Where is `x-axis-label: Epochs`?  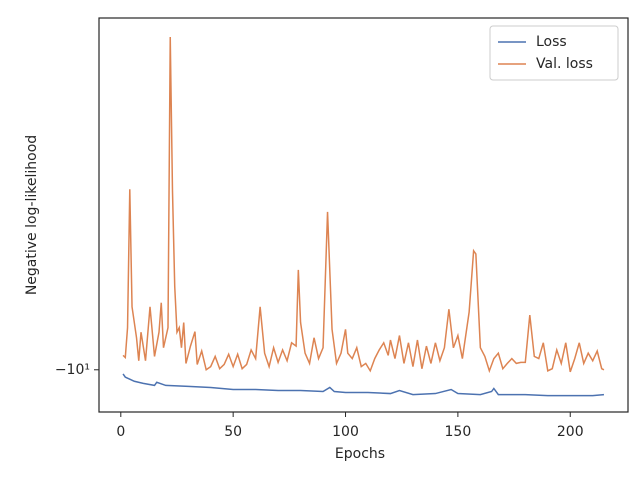
x-axis-label: Epochs is located at coordinates (360, 454).